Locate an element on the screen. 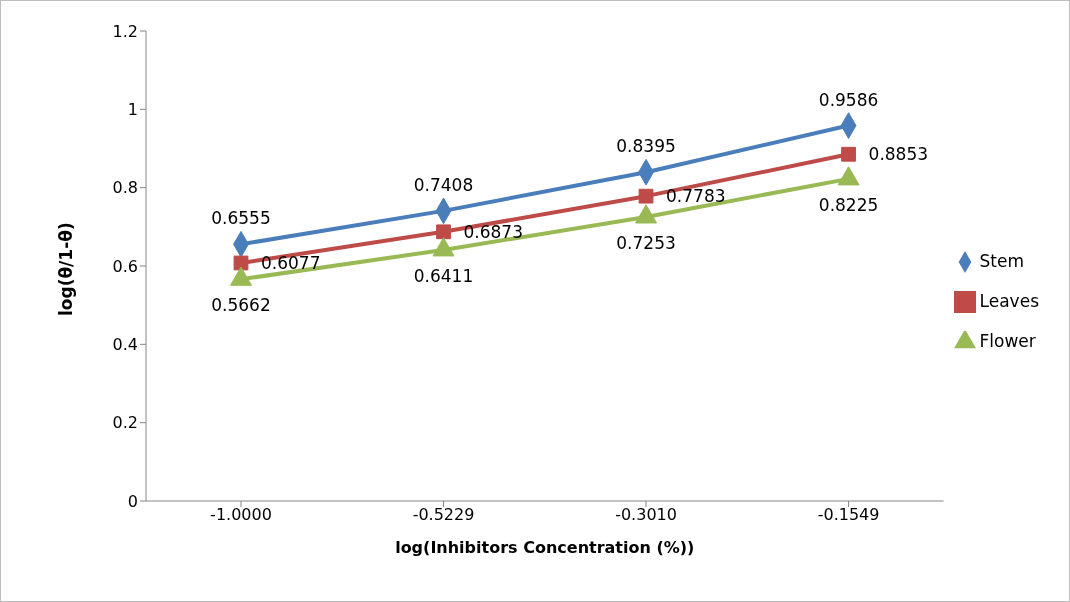  data-label: 0.8853 is located at coordinates (898, 154).